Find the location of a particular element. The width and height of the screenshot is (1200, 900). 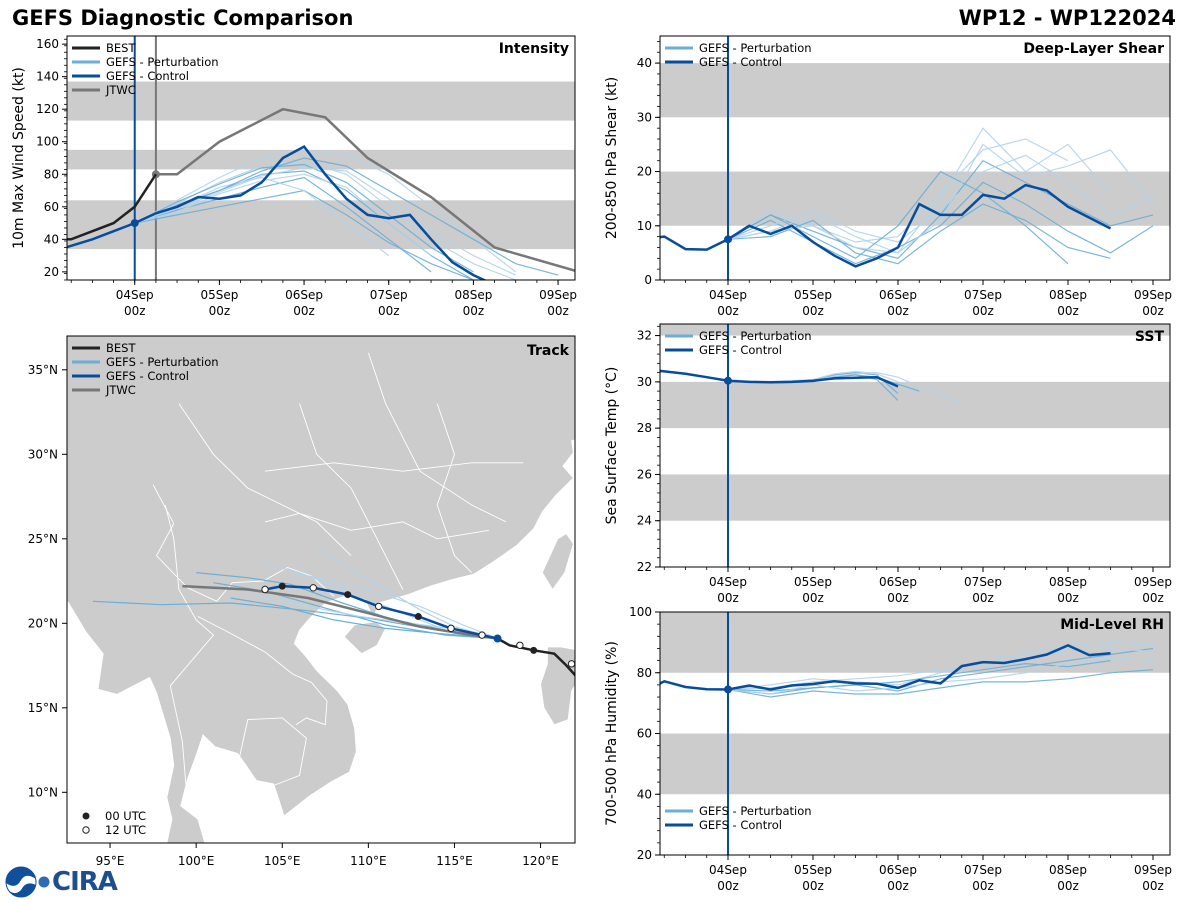

hainan-island is located at coordinates (365, 638).